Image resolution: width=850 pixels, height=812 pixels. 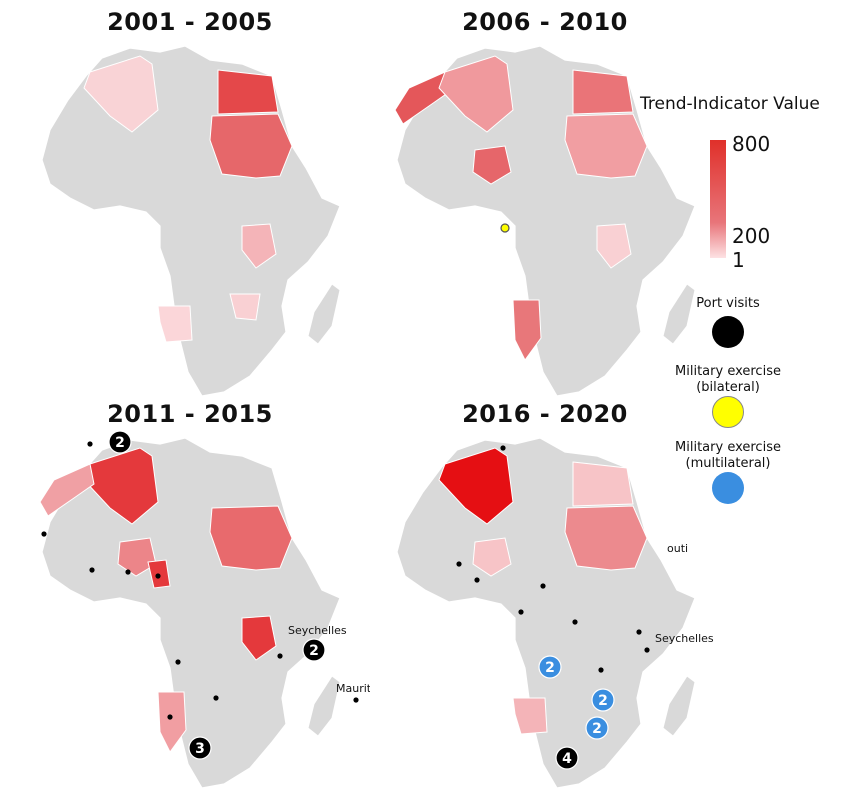 What do you see at coordinates (718, 199) in the screenshot?
I see `color-scale-bar` at bounding box center [718, 199].